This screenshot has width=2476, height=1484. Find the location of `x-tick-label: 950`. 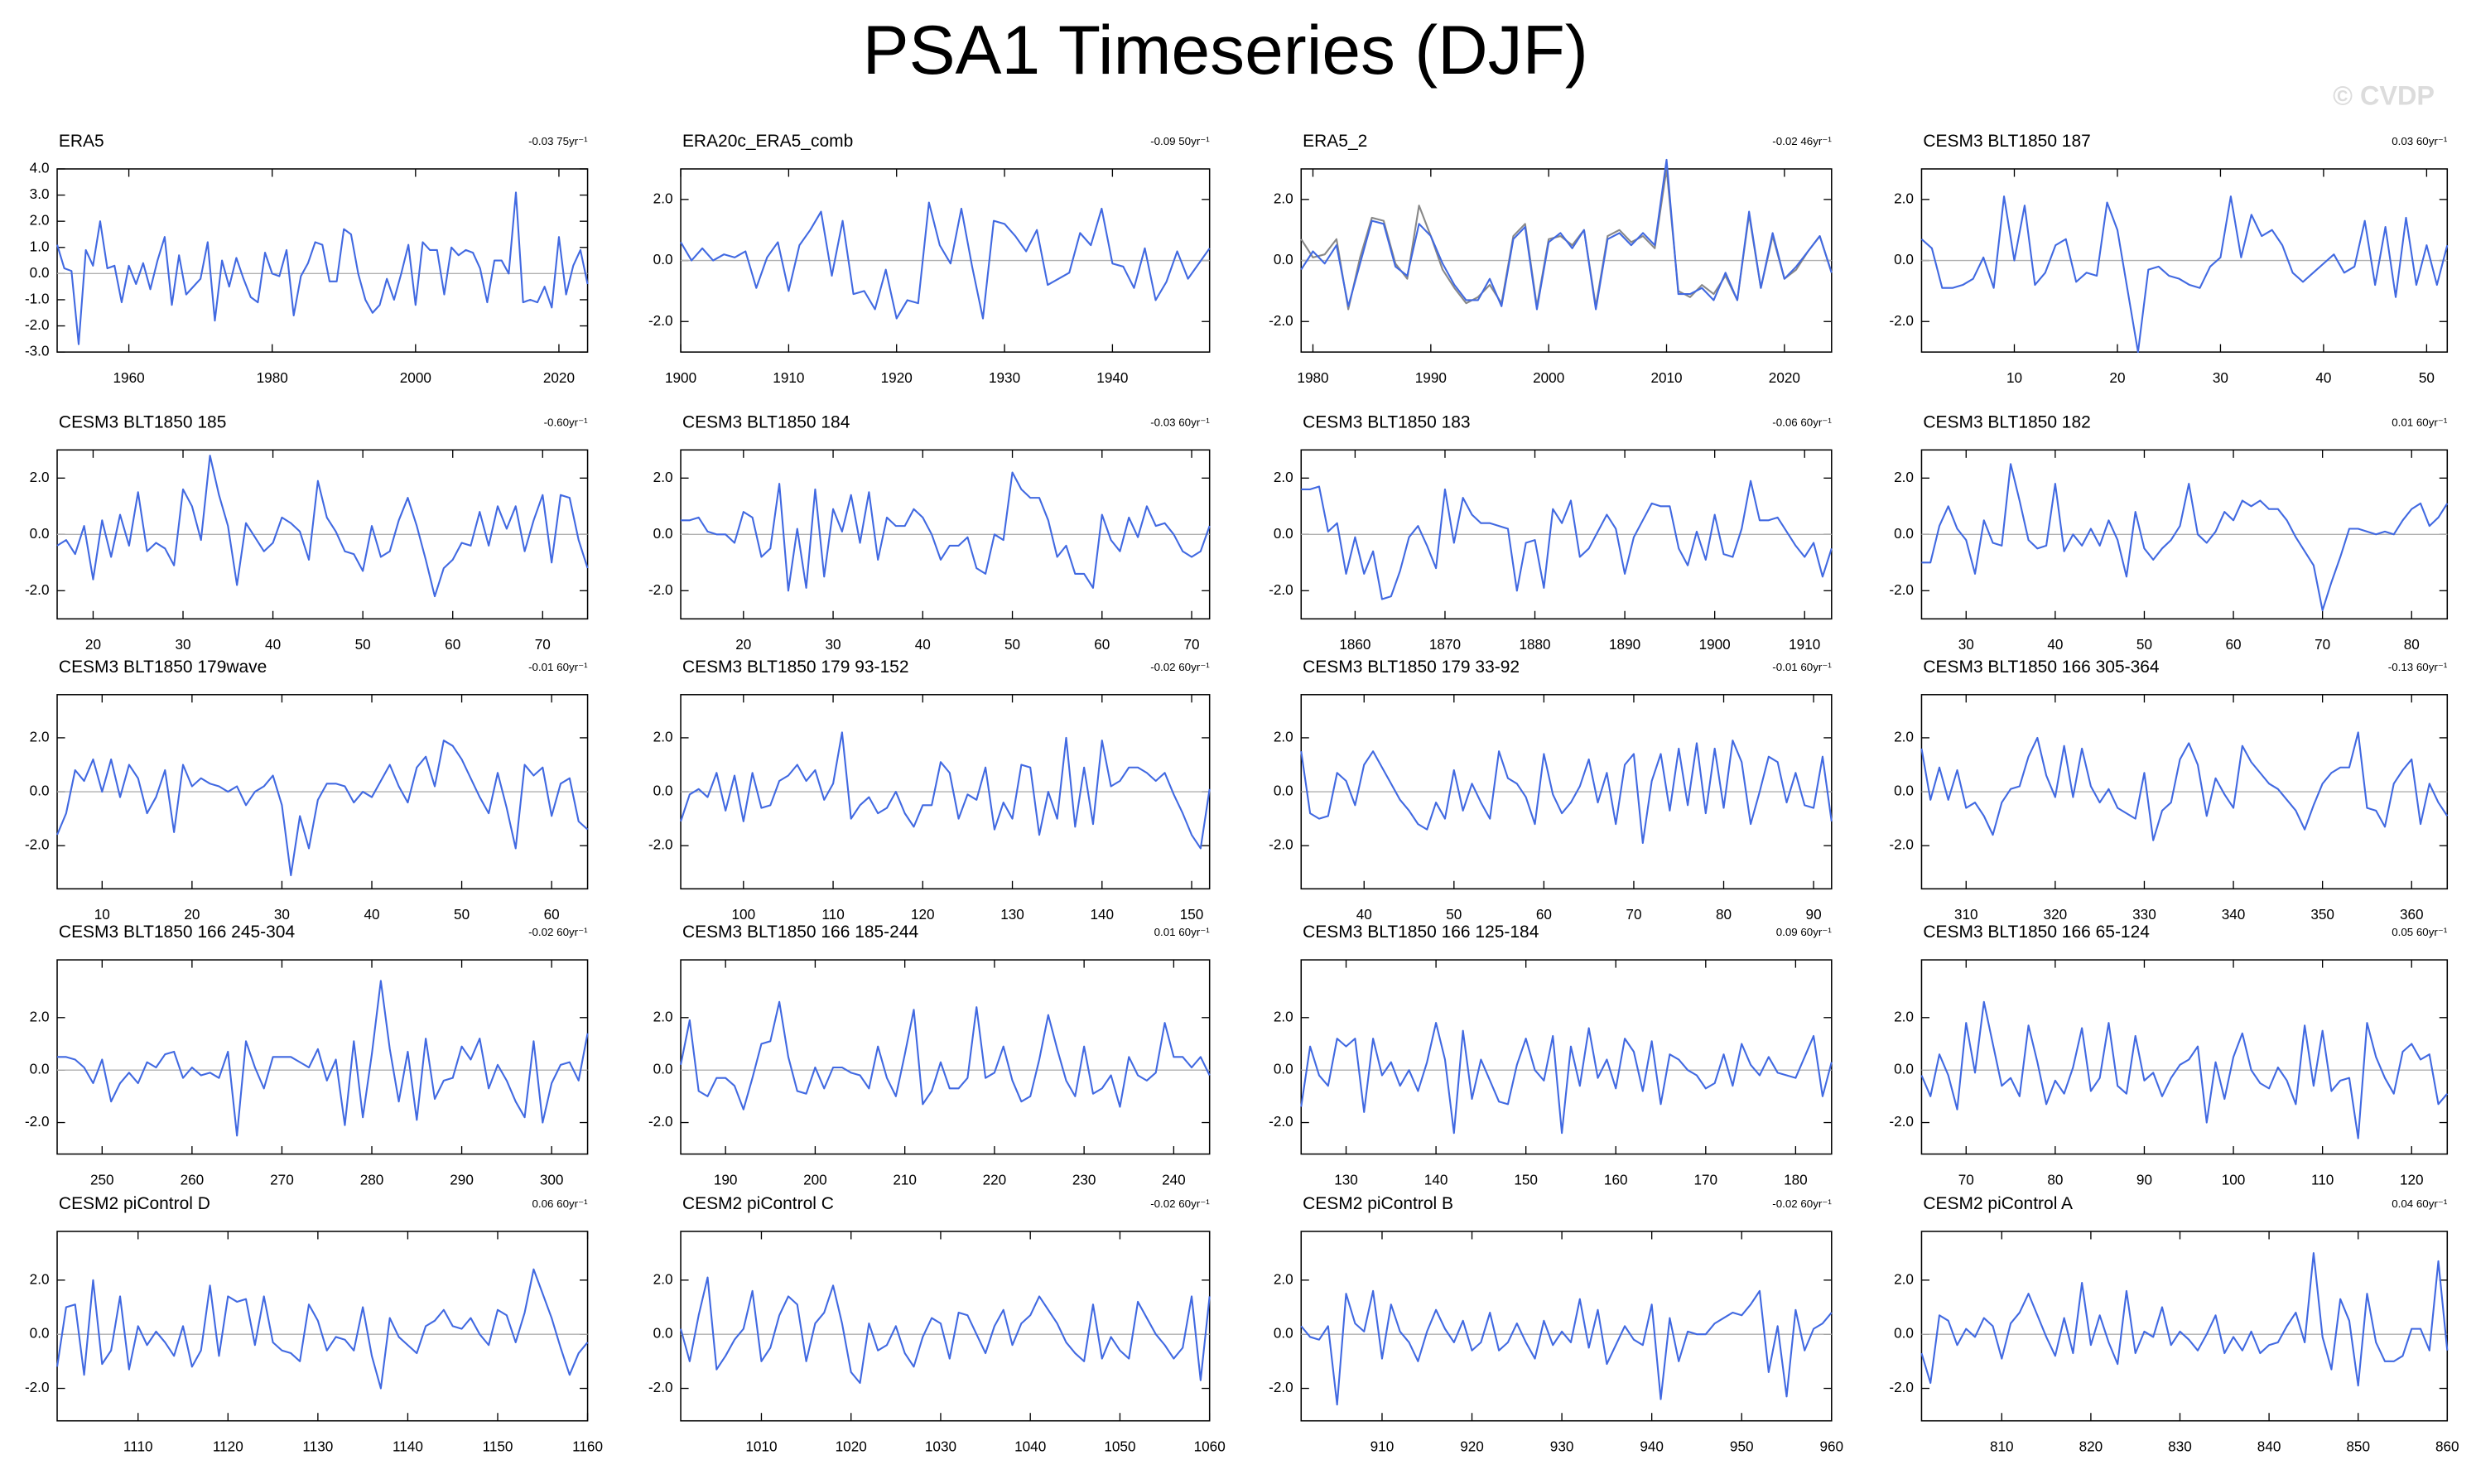

x-tick-label: 950 is located at coordinates (1742, 1446).